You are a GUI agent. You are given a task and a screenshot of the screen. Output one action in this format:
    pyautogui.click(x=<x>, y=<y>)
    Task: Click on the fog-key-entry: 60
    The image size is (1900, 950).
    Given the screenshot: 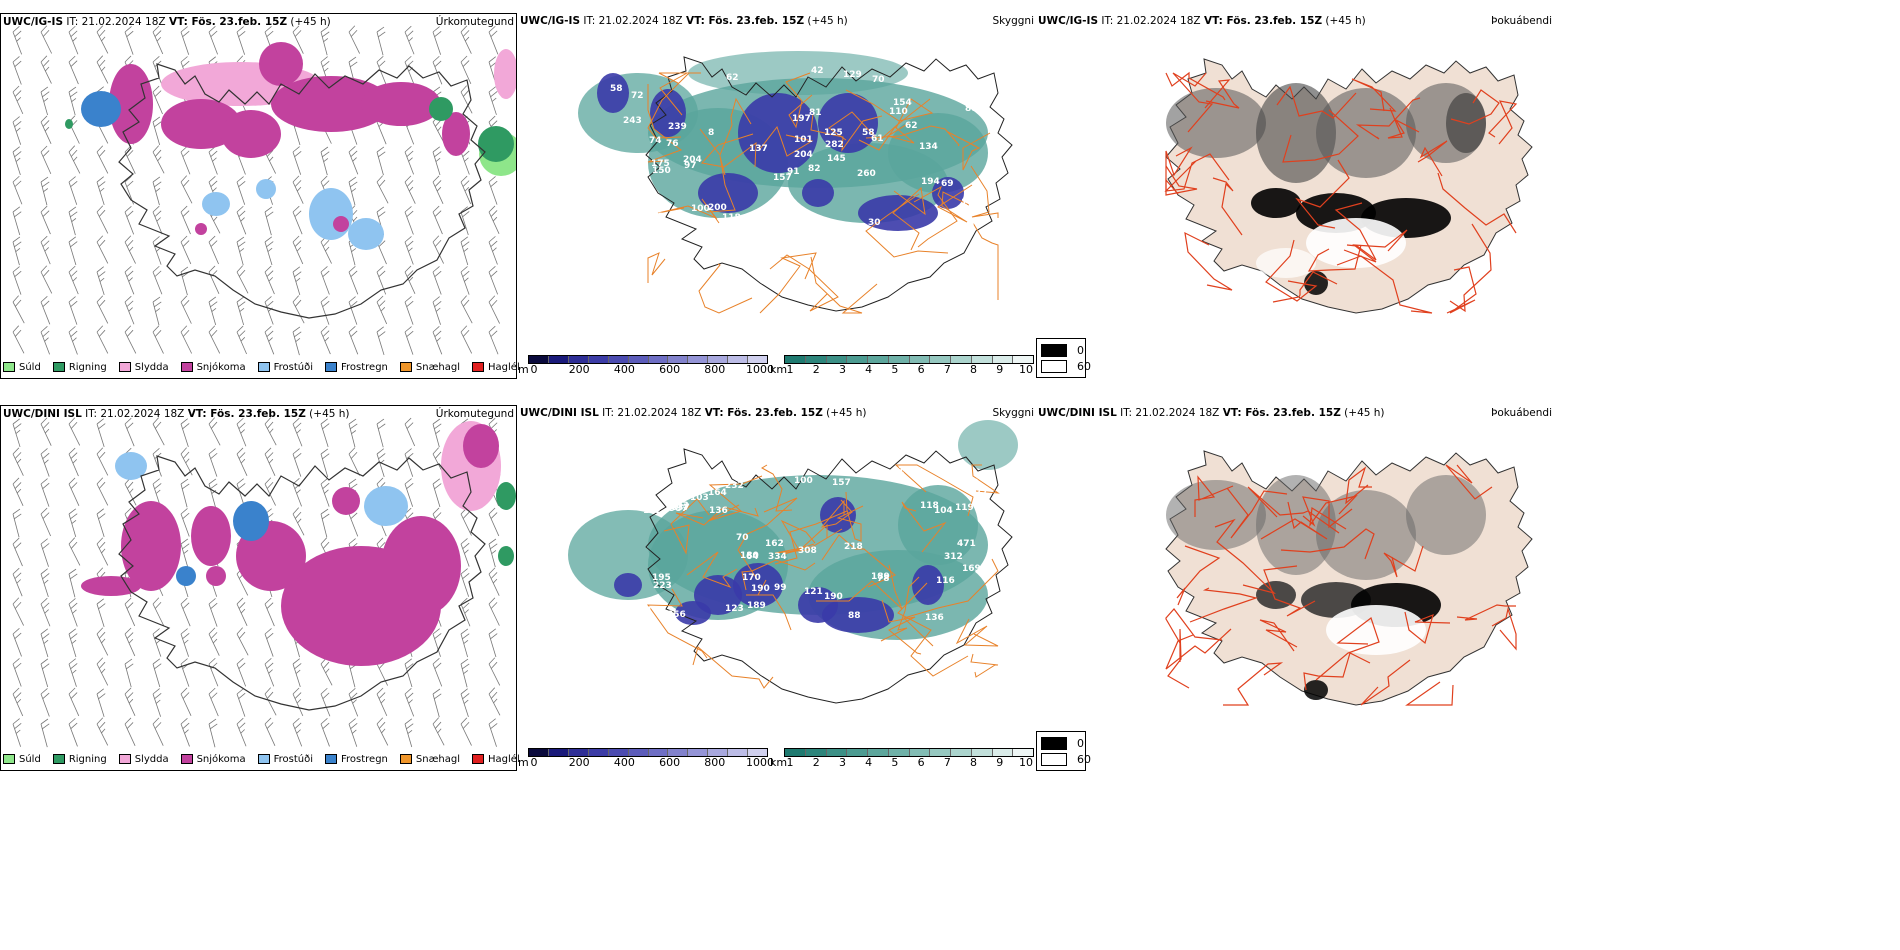 What is the action you would take?
    pyautogui.click(x=1066, y=759)
    